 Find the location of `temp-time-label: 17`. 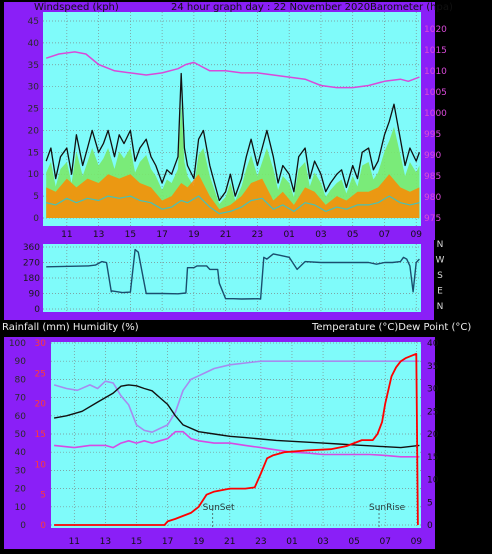

temp-time-label: 17 is located at coordinates (167, 542).